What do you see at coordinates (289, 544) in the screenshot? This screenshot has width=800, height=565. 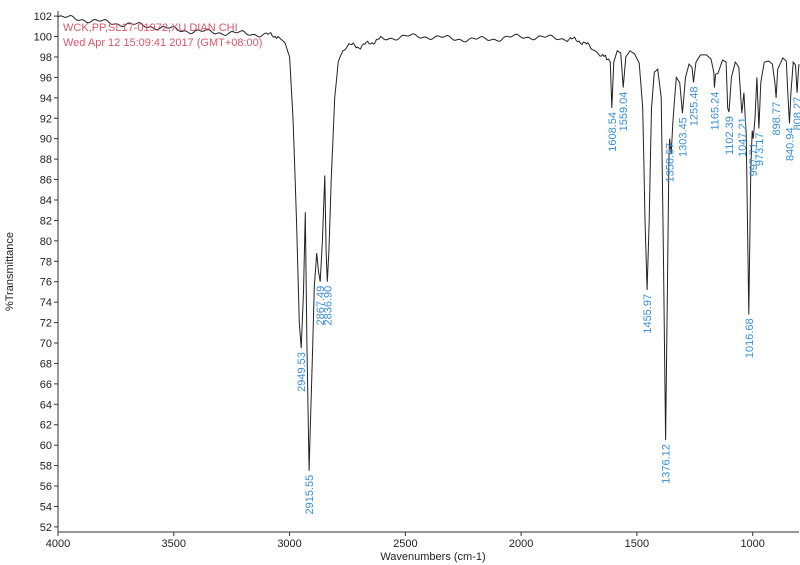 I see `x-tick-label: 3000` at bounding box center [289, 544].